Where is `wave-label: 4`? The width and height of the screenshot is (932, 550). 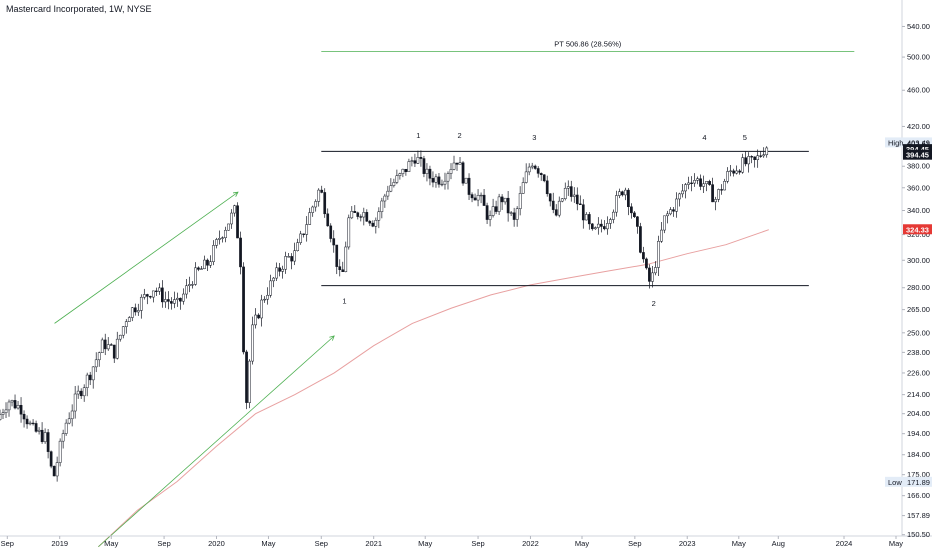
wave-label: 4 is located at coordinates (704, 137).